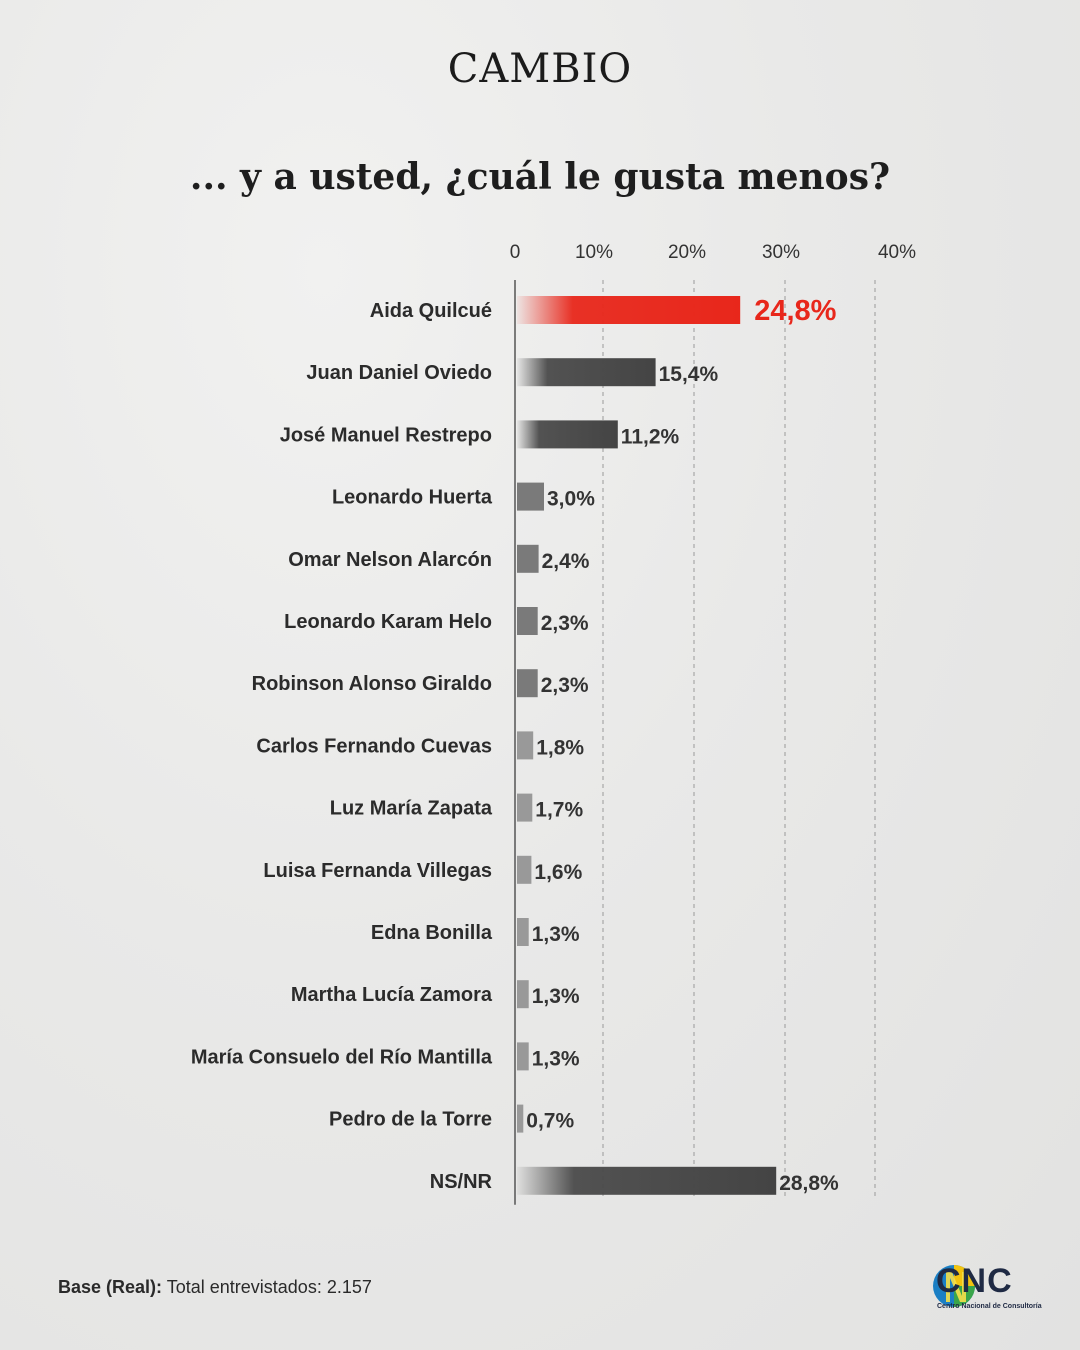  I want to click on cnc-logo-text: CNC, so click(974, 1281).